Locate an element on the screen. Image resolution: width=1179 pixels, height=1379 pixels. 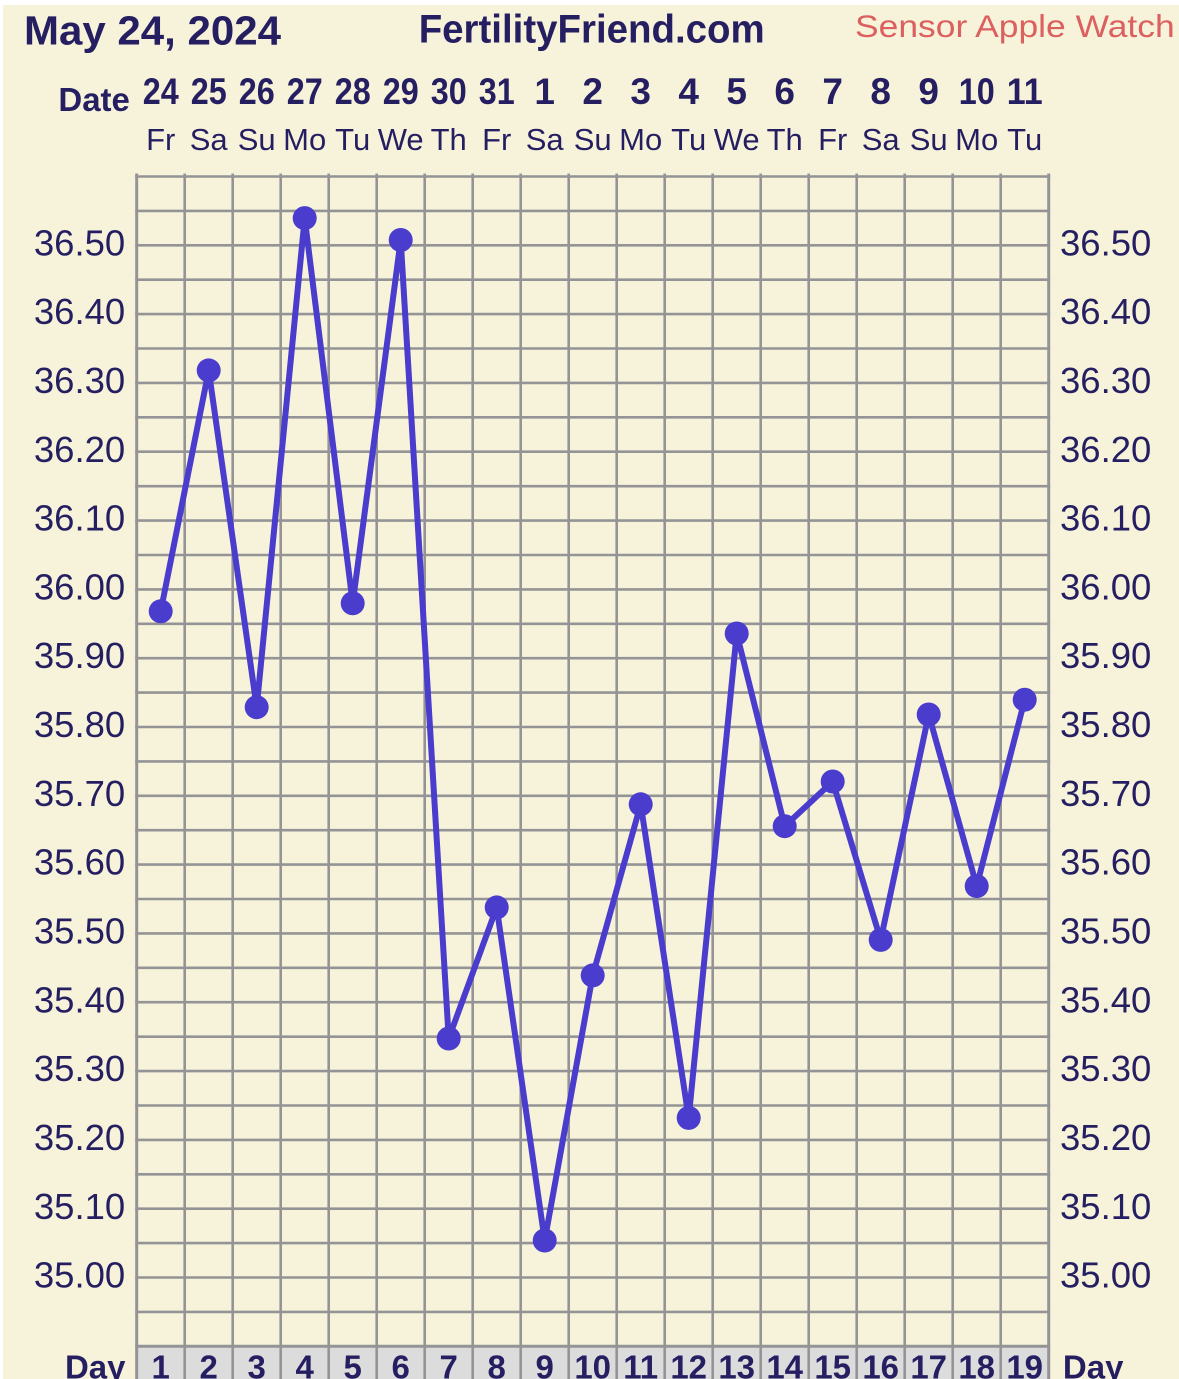
svg-text: Date is located at coordinates (94, 99).